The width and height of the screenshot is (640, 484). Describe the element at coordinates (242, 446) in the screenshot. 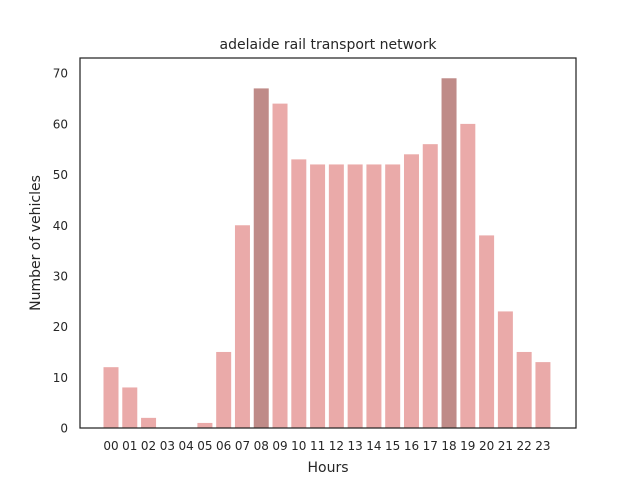

I see `x-tick-label: 07` at that location.